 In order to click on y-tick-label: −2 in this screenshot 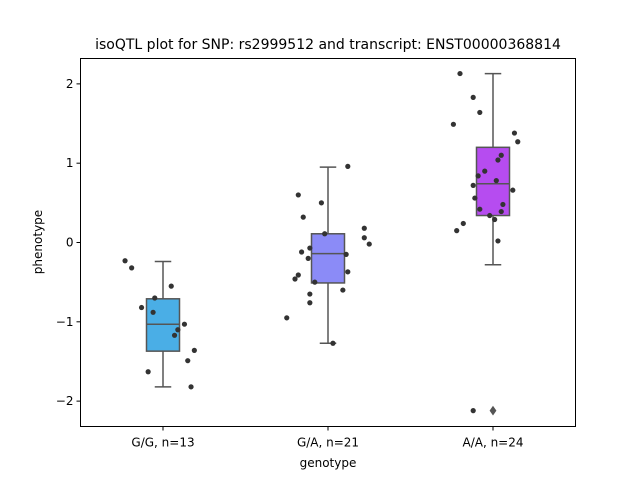, I will do `click(65, 401)`.